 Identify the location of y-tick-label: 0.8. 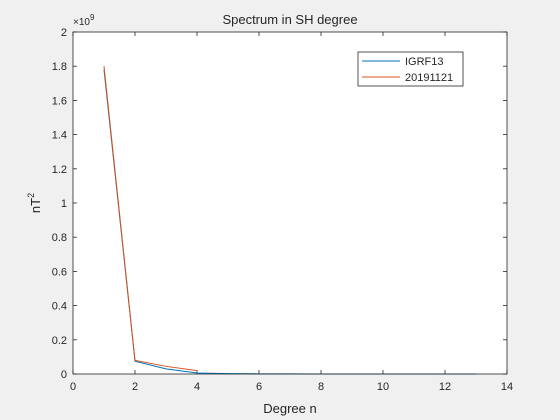
(59, 238).